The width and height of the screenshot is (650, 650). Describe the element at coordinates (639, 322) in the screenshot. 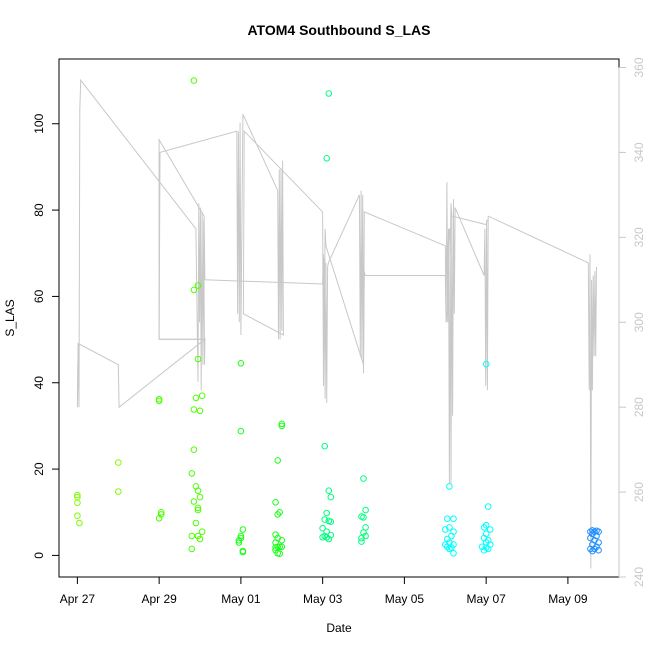

I see `y2-tick-label: 300` at that location.